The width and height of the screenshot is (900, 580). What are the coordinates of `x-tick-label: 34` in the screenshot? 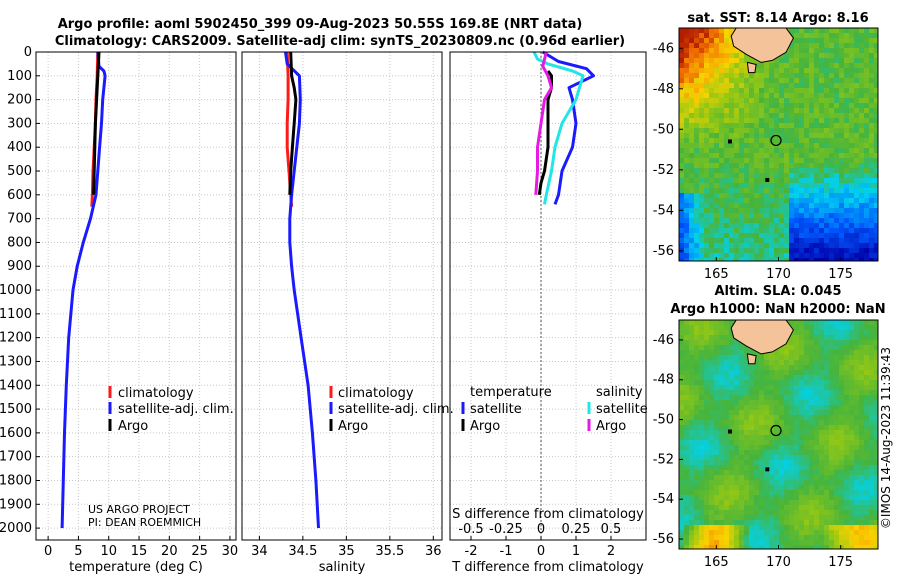 It's located at (259, 551).